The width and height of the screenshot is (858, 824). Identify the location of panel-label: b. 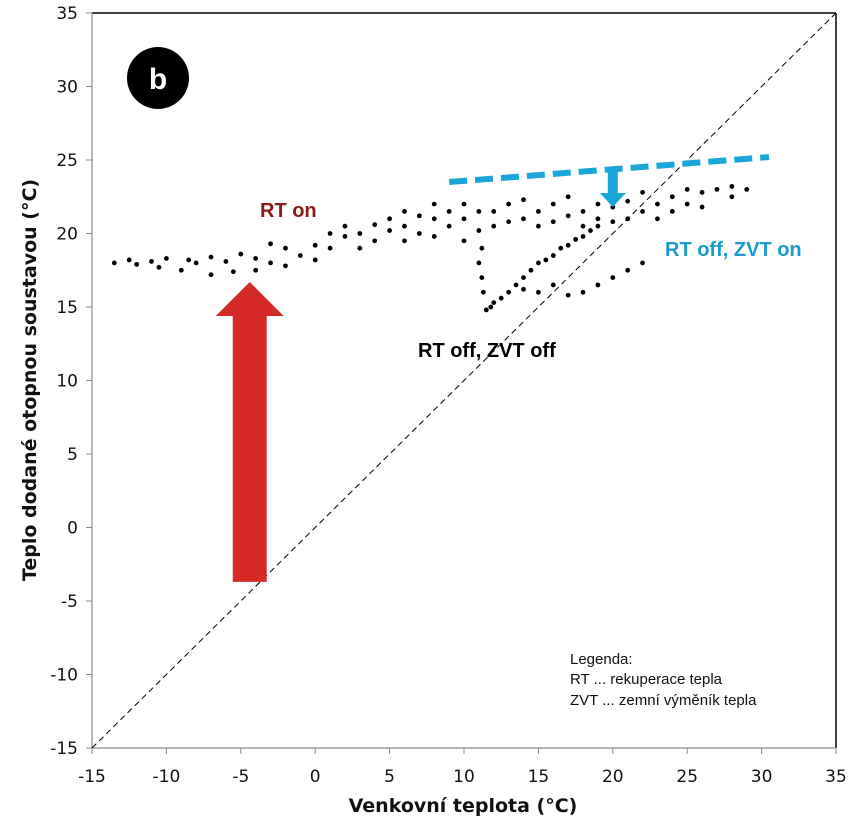
(158, 79).